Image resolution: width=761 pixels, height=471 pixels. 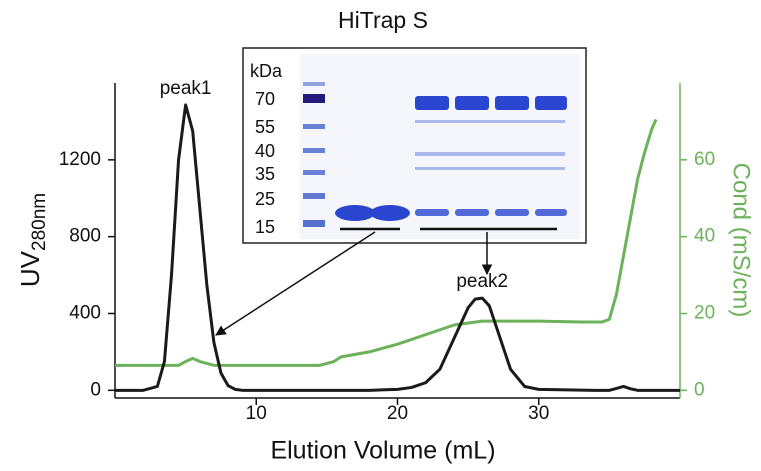 What do you see at coordinates (699, 389) in the screenshot?
I see `y2-tick-label: 0` at bounding box center [699, 389].